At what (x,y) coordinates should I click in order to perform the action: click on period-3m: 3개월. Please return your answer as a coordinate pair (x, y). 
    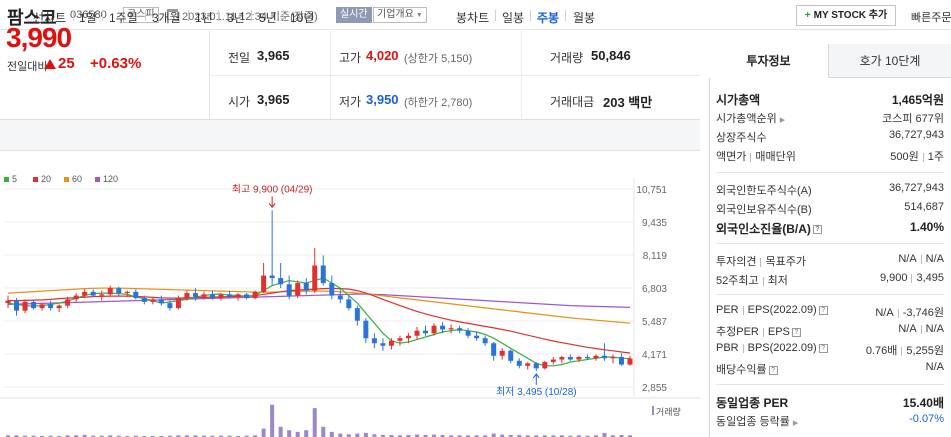
    Looking at the image, I should click on (166, 18).